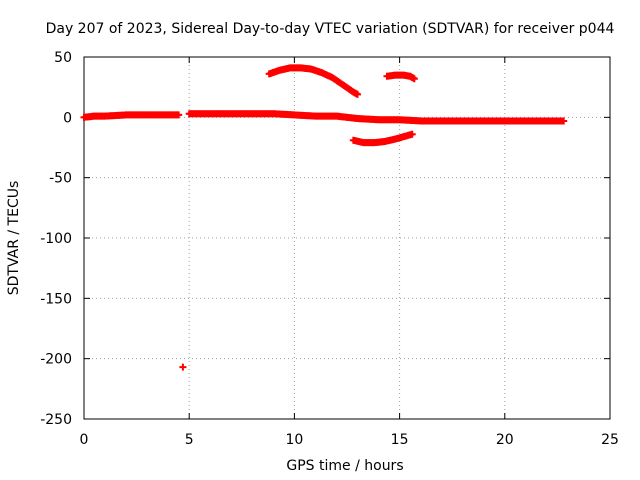  I want to click on data-point-arc-15h, so click(414, 79).